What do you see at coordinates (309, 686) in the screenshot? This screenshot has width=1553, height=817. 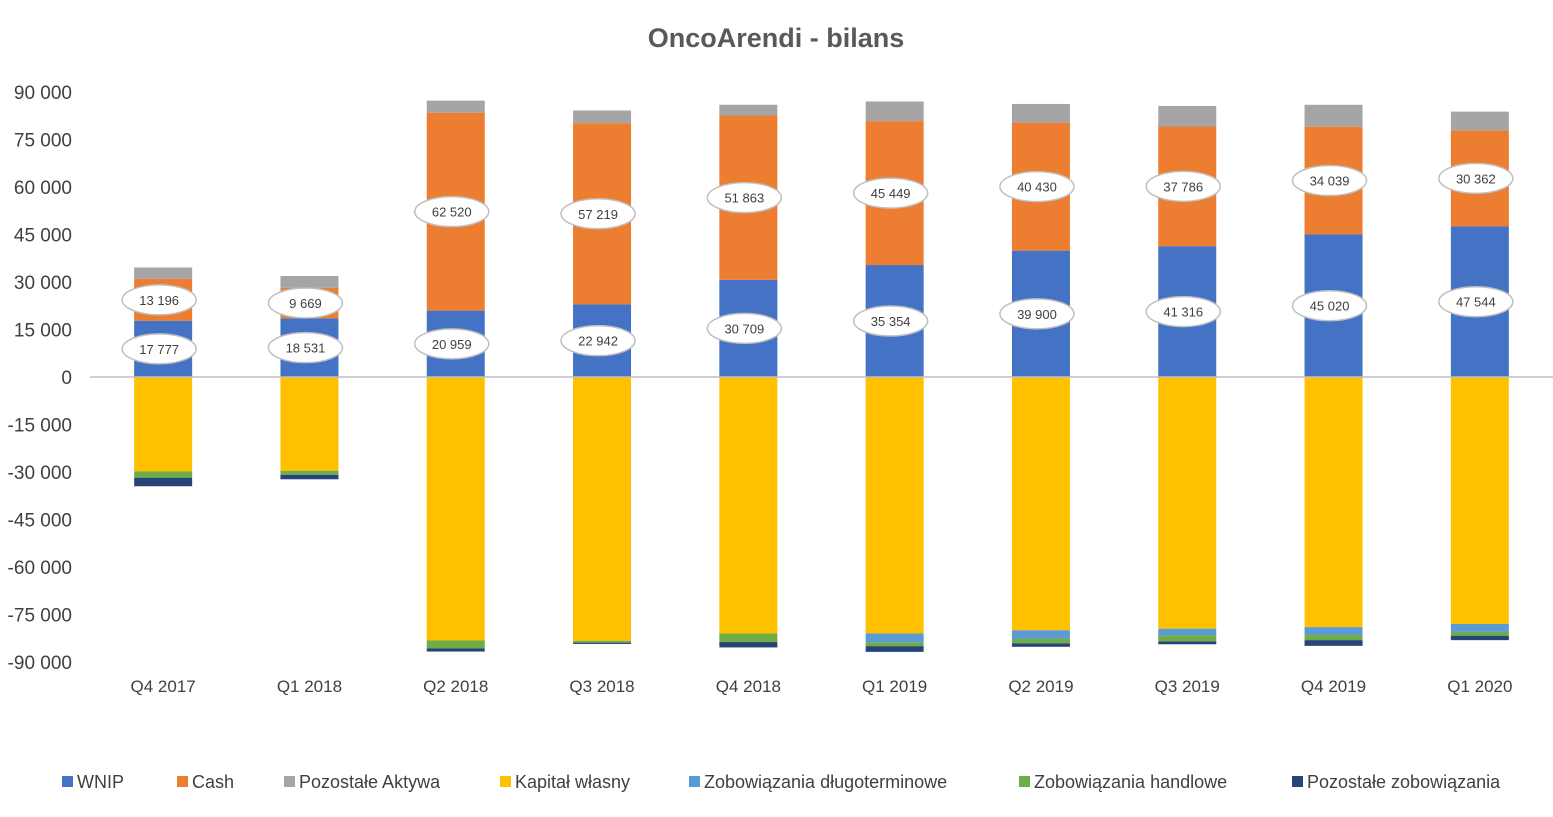 I see `x-tick-label: Q1 2018` at bounding box center [309, 686].